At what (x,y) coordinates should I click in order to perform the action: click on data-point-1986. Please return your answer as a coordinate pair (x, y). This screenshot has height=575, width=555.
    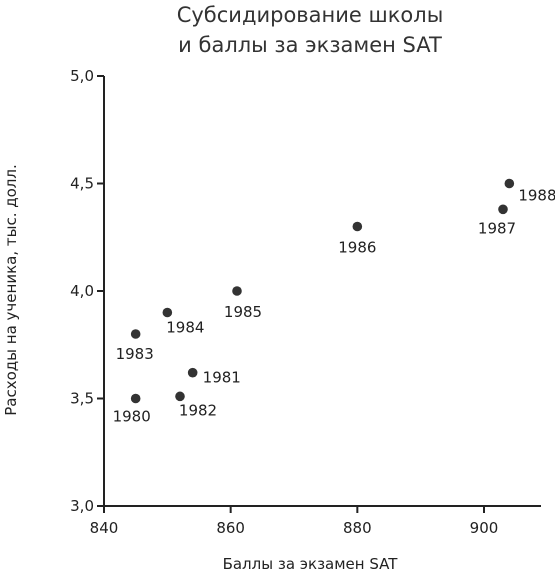
    Looking at the image, I should click on (357, 226).